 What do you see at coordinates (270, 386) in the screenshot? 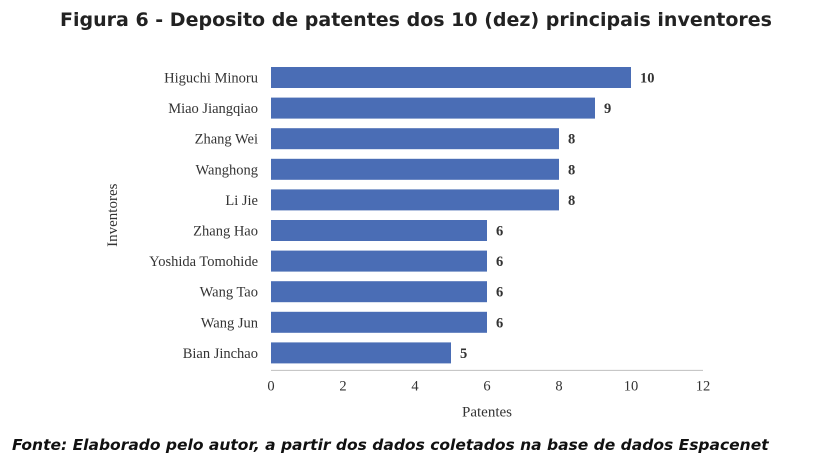
I see `x-tick-label: 0` at bounding box center [270, 386].